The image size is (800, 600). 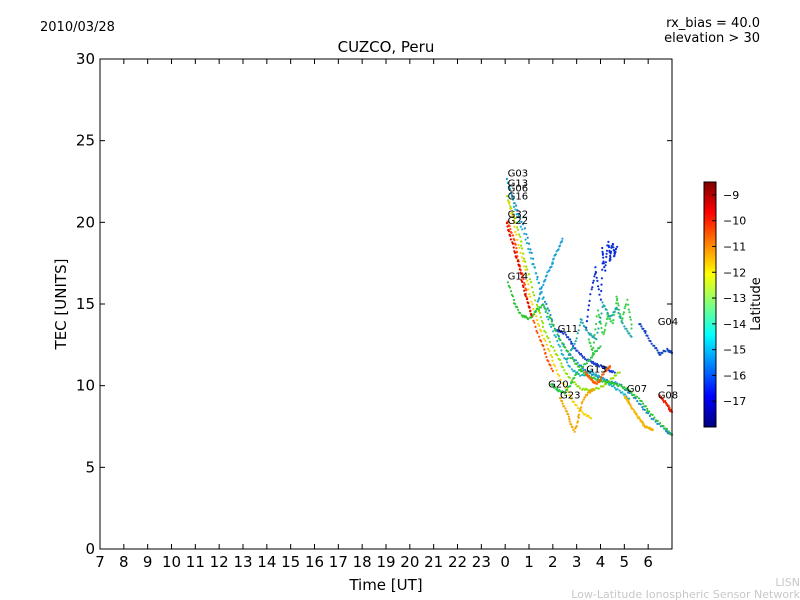 What do you see at coordinates (242, 562) in the screenshot?
I see `x-tick-label: 13` at bounding box center [242, 562].